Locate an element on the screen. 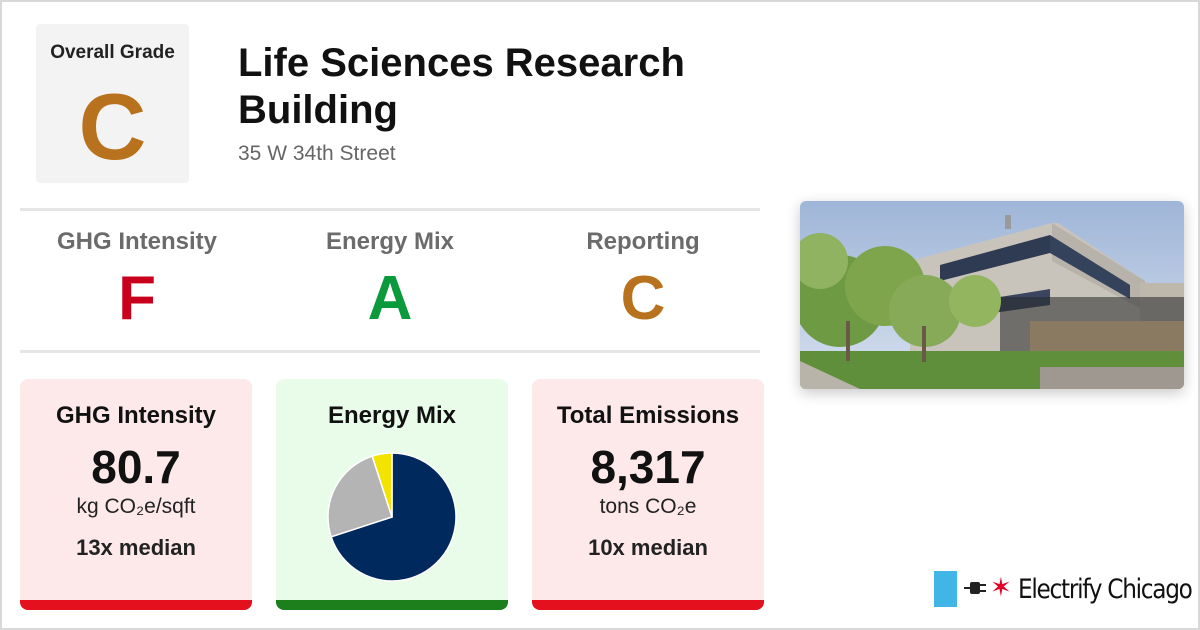  building-name: Life Sciences Research Building is located at coordinates (461, 87).